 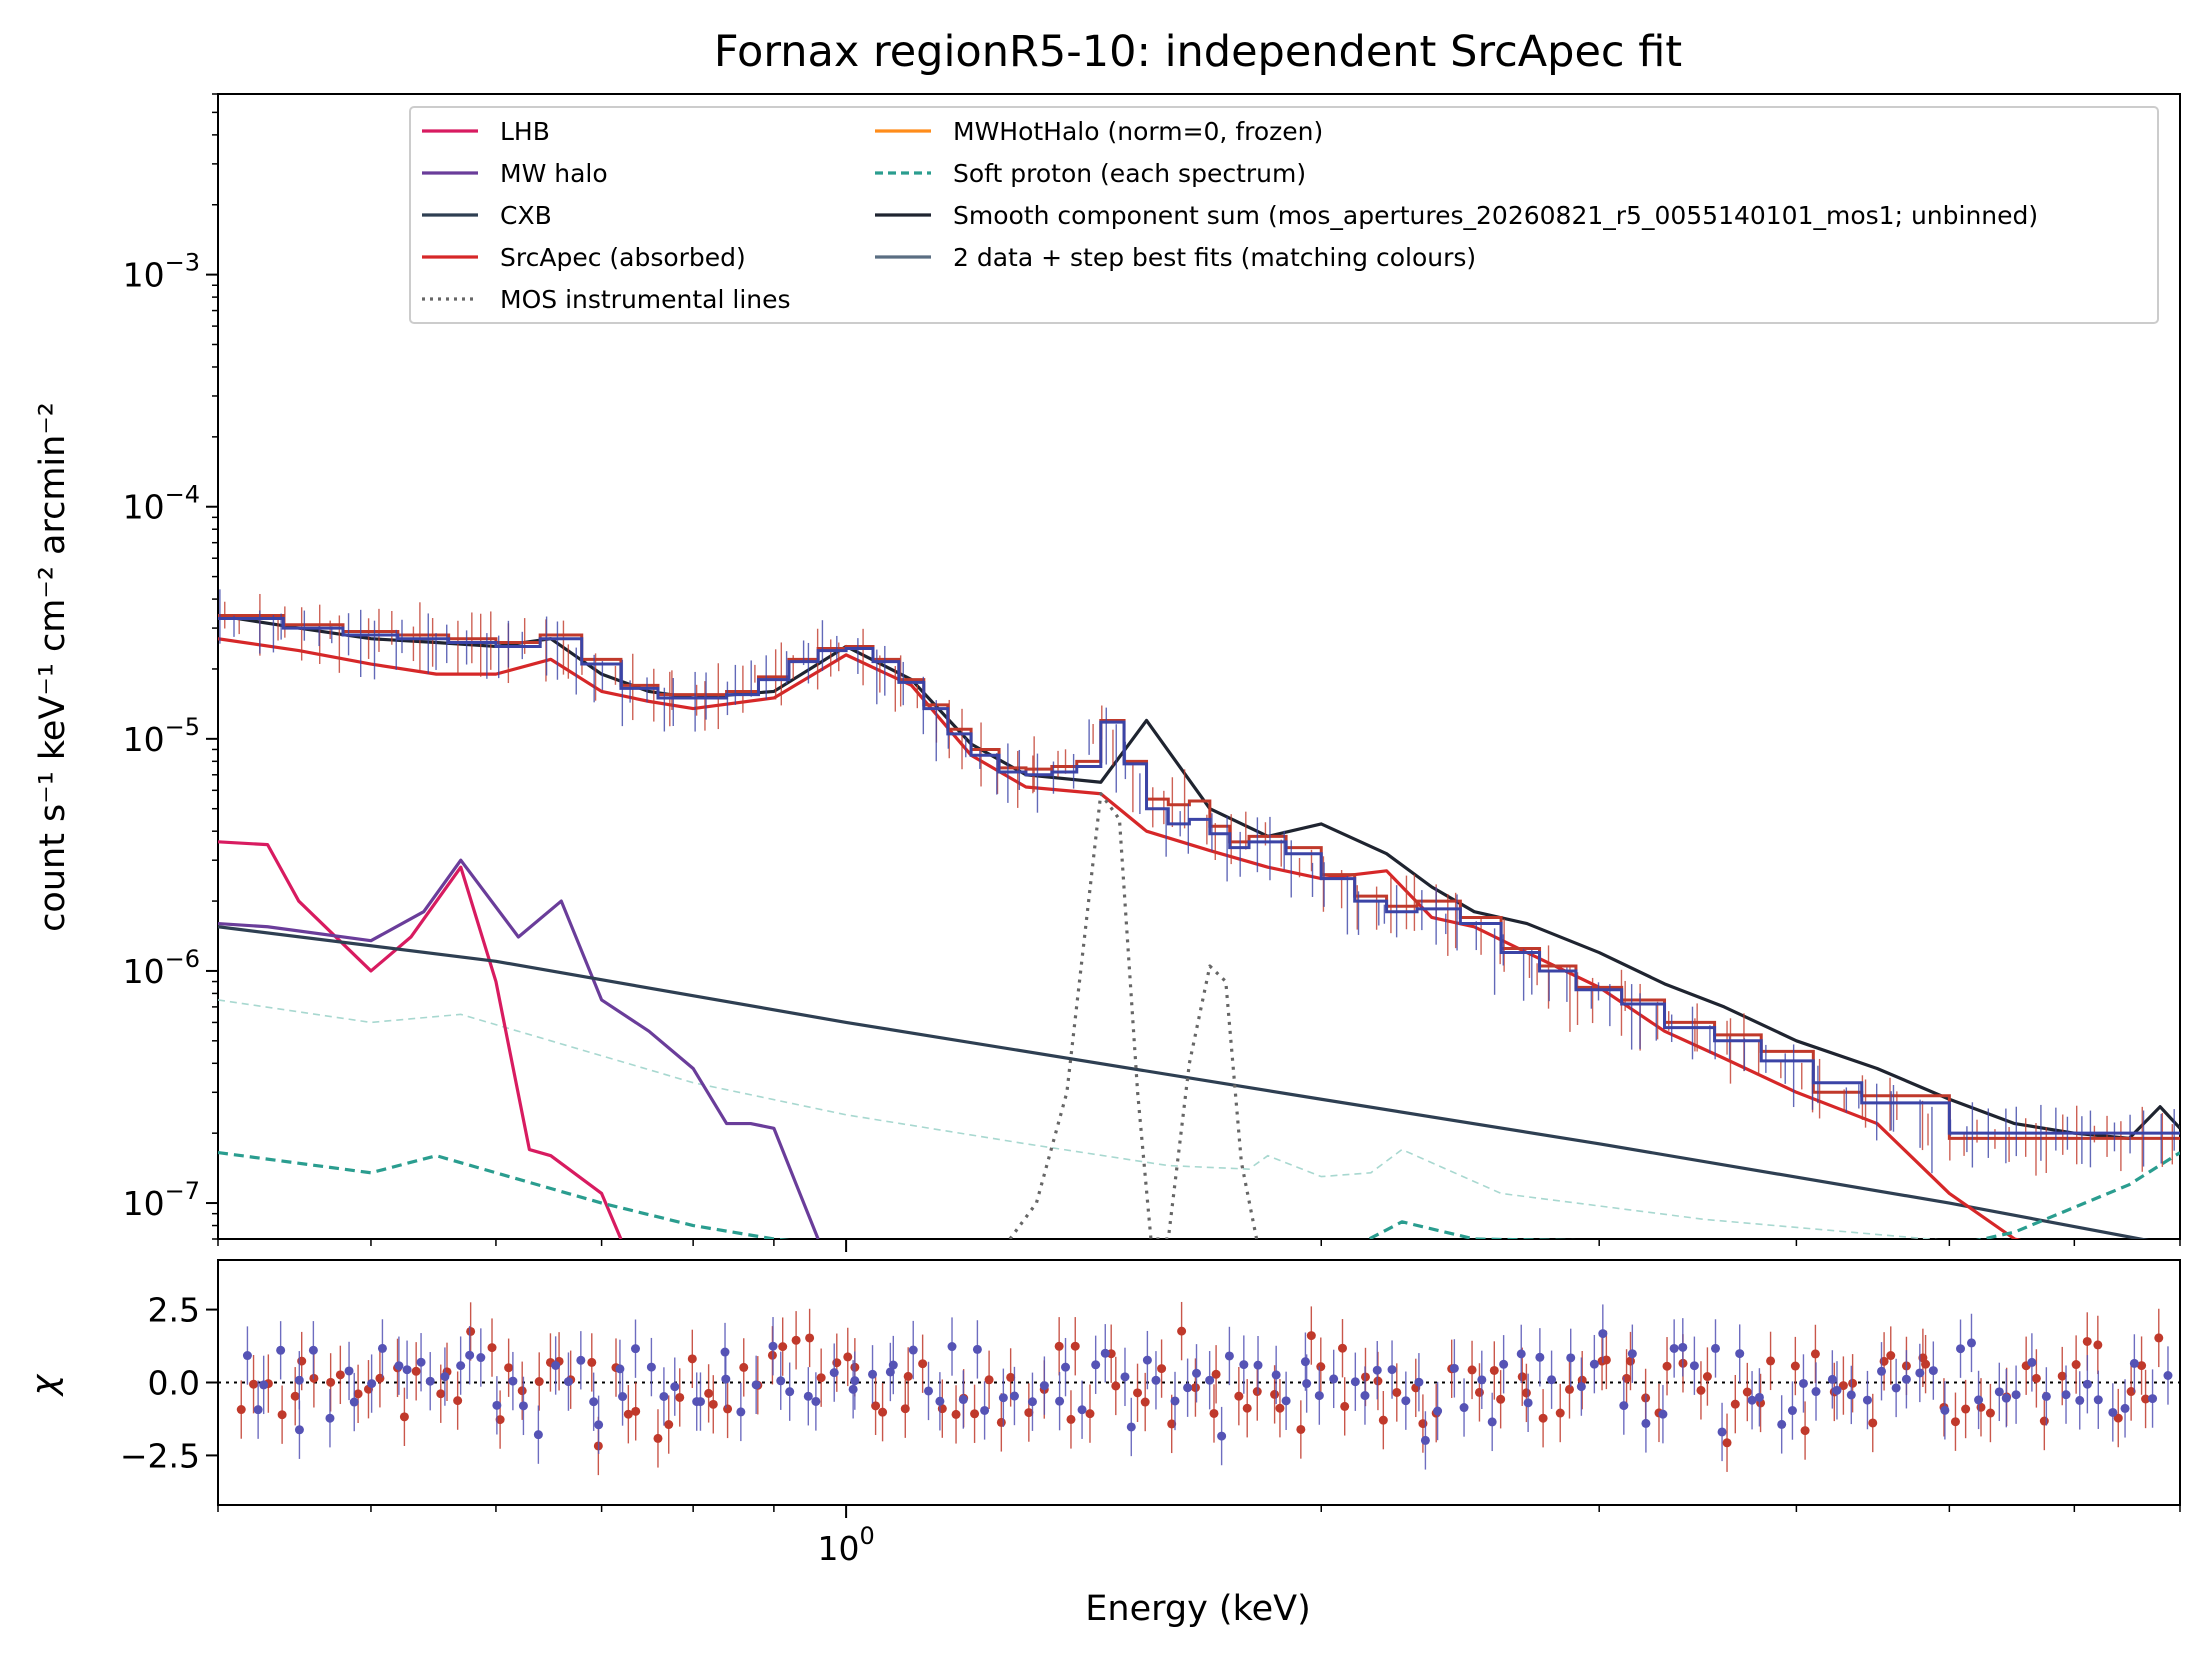 I want to click on legend-label: LHB, so click(x=525, y=131).